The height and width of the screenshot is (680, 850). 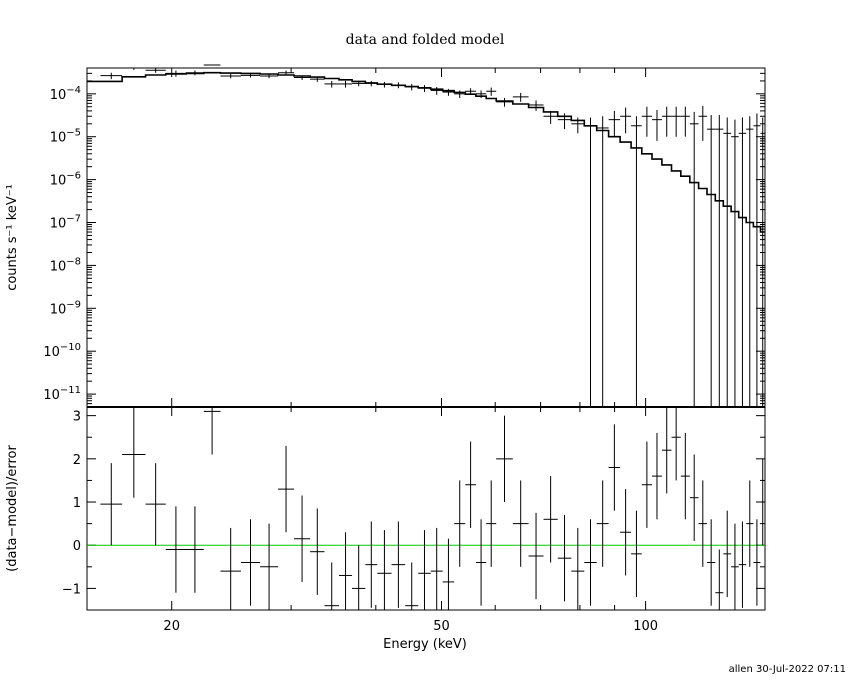 What do you see at coordinates (425, 644) in the screenshot?
I see `x-axis-label: Energy (keV)` at bounding box center [425, 644].